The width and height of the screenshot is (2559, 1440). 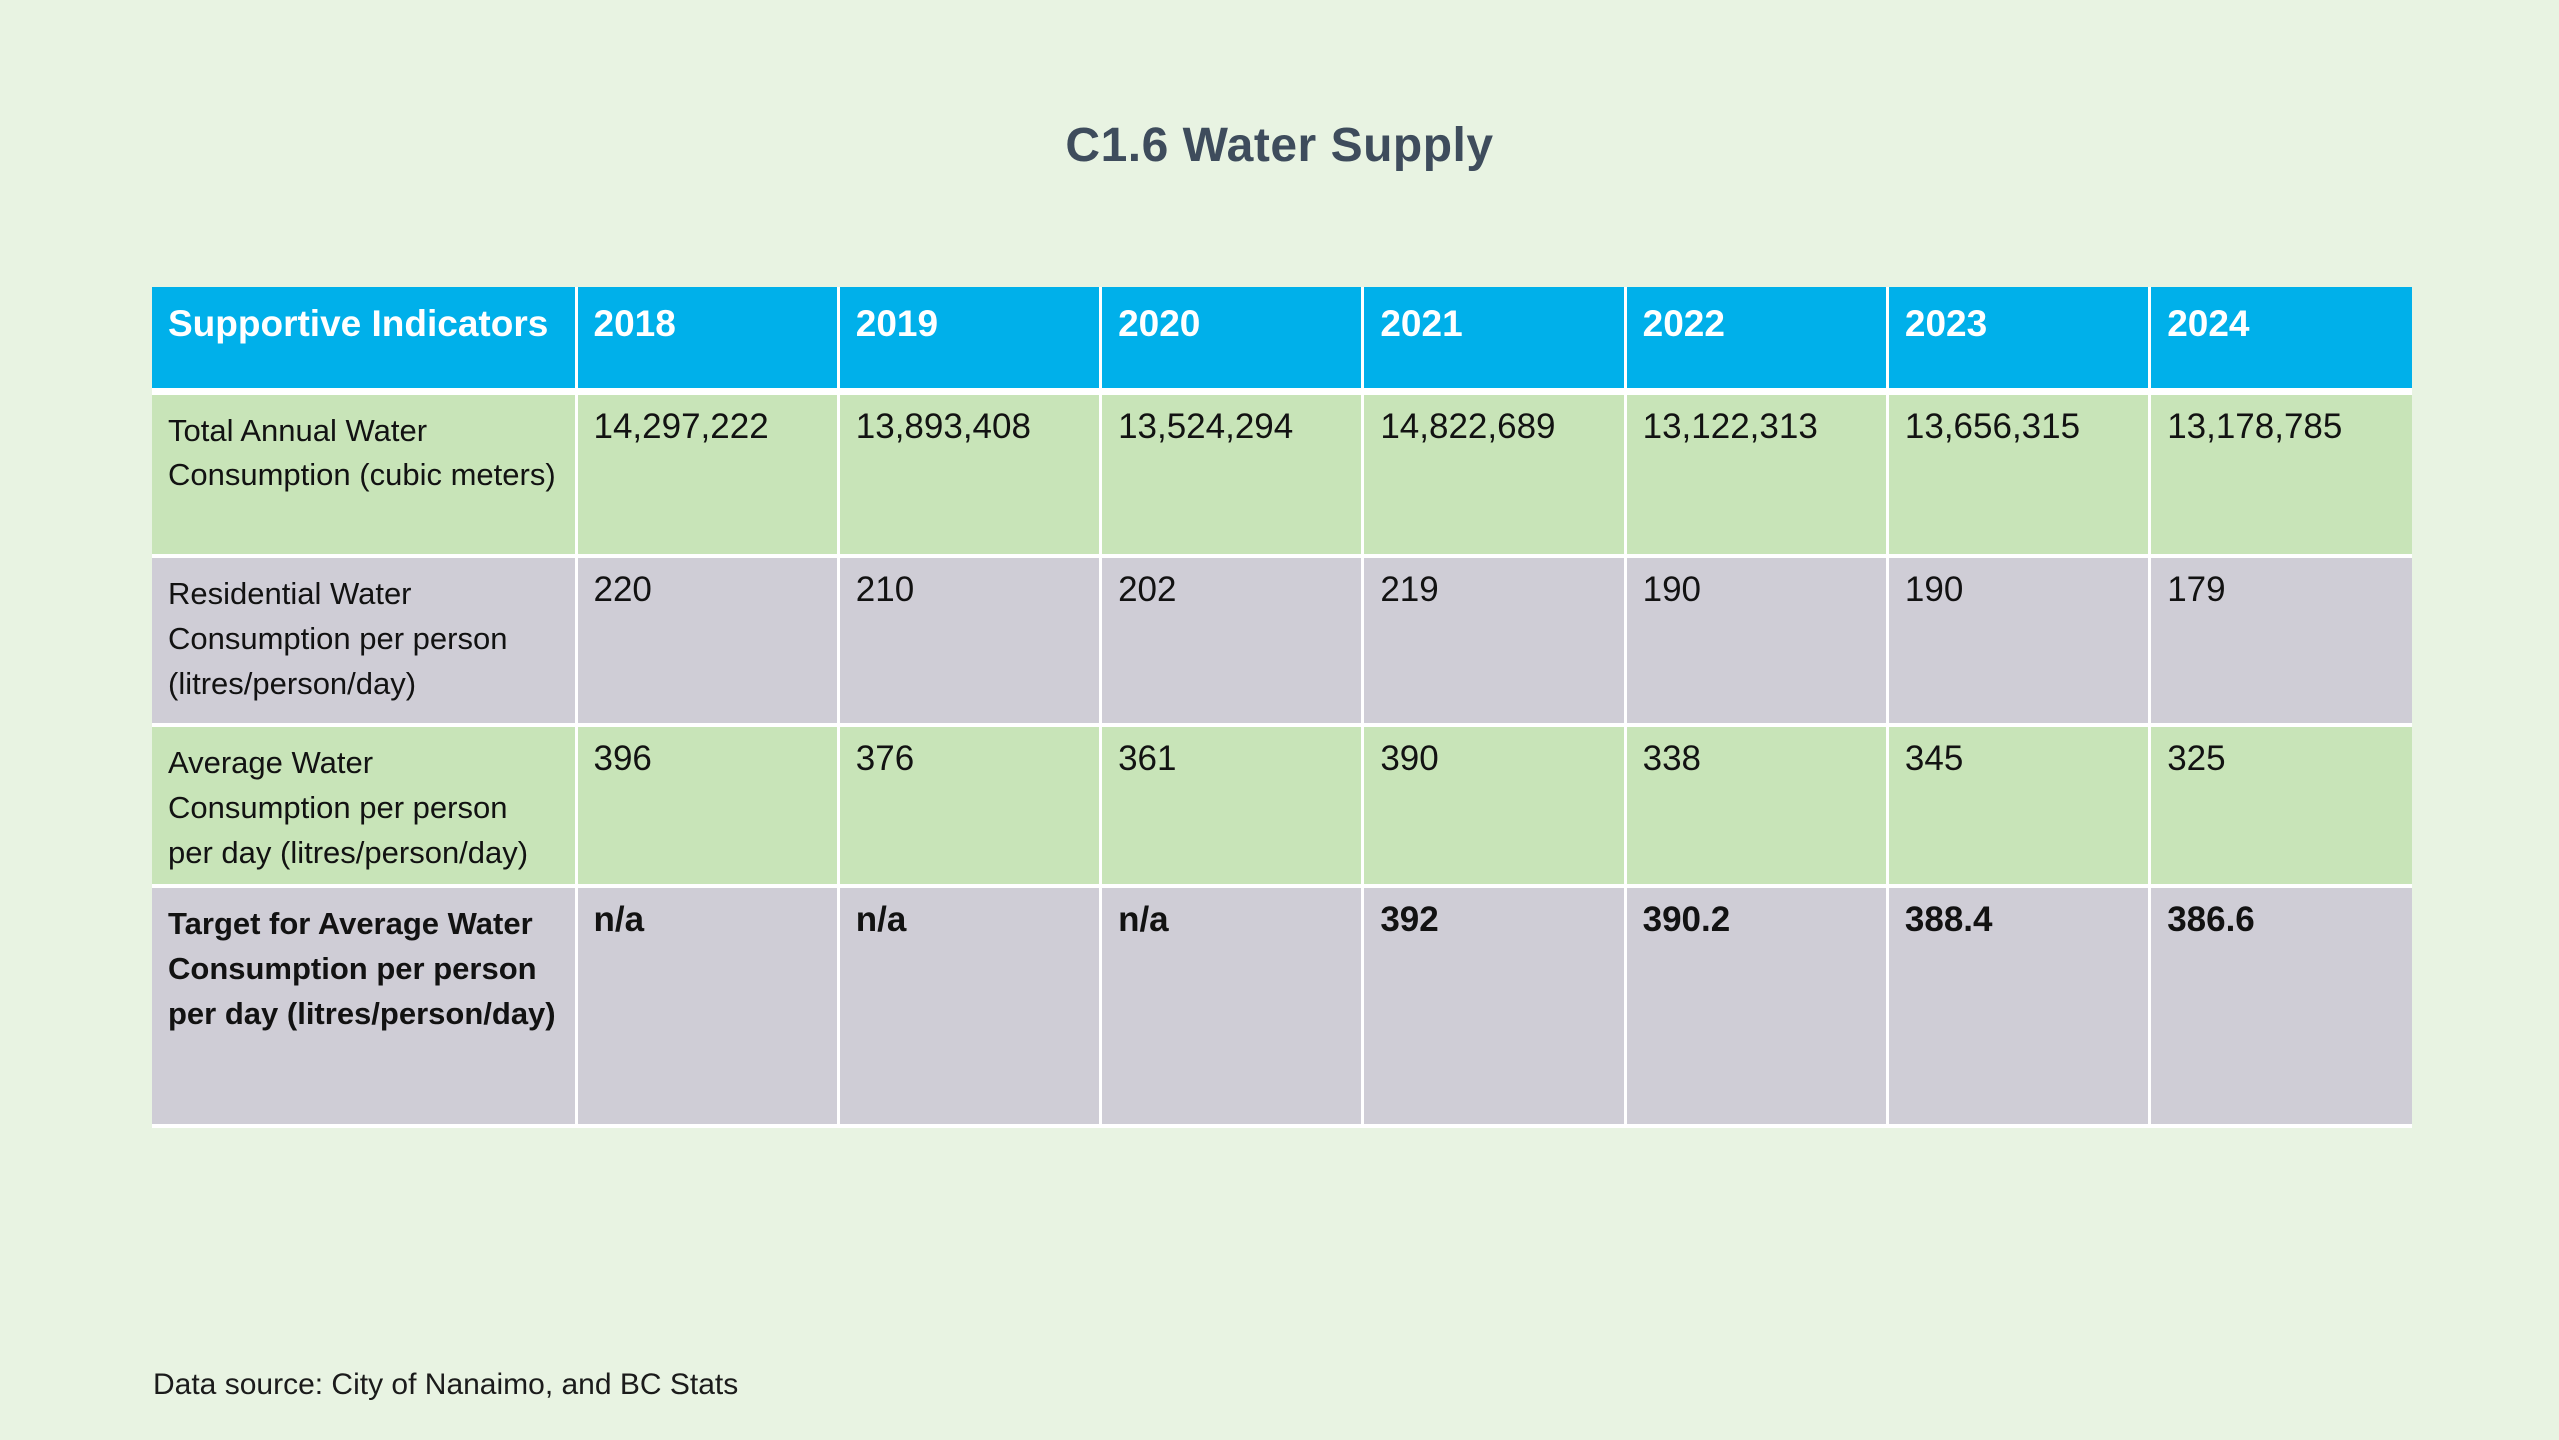 What do you see at coordinates (2019, 341) in the screenshot?
I see `column-header-year-2023: 2023` at bounding box center [2019, 341].